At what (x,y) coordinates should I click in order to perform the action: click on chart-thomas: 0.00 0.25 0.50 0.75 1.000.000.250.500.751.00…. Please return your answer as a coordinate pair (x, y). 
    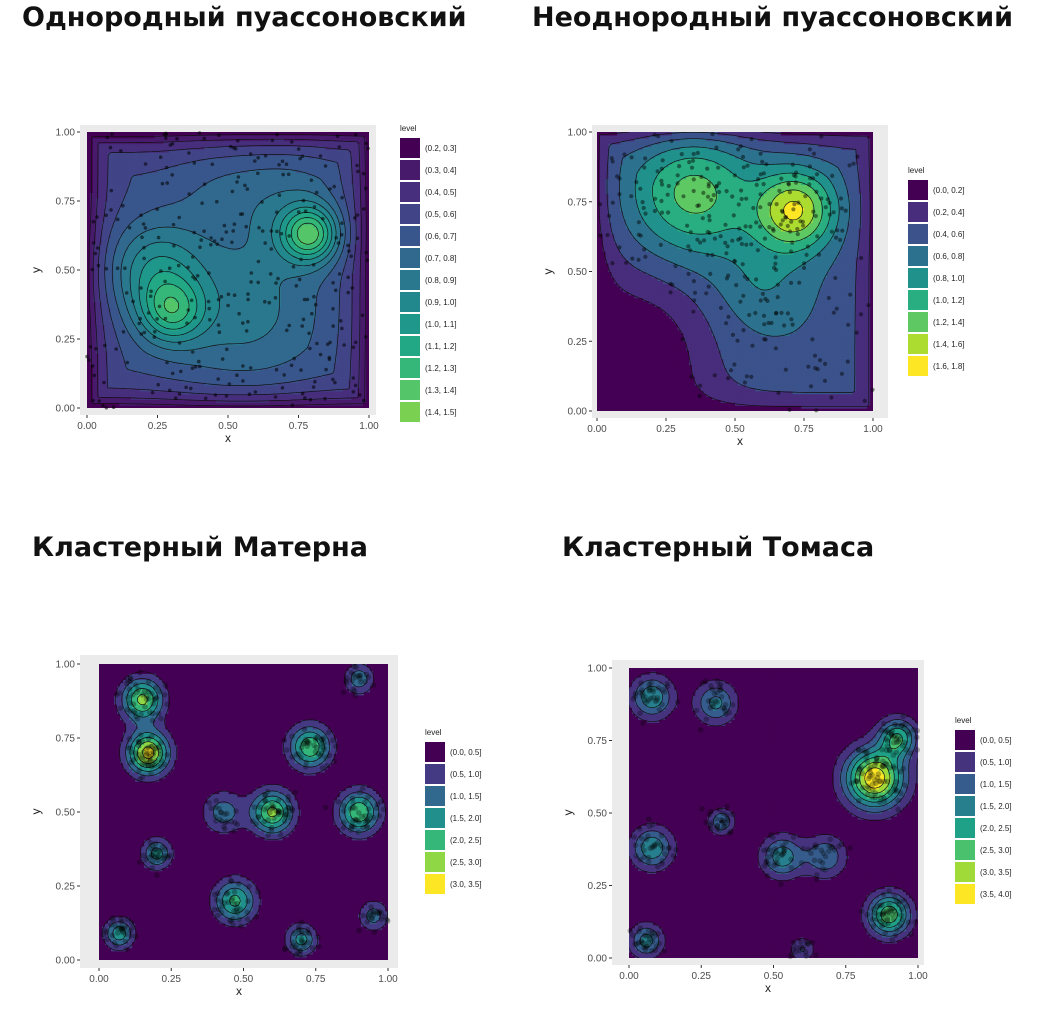
    Looking at the image, I should click on (786, 827).